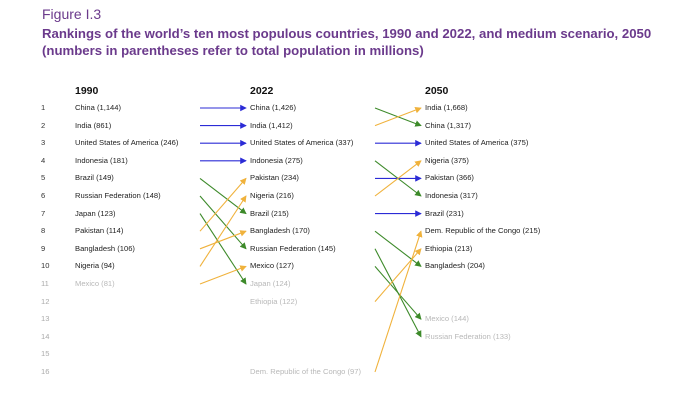 Image resolution: width=700 pixels, height=402 pixels. Describe the element at coordinates (43, 231) in the screenshot. I see `rank-number: 8` at that location.